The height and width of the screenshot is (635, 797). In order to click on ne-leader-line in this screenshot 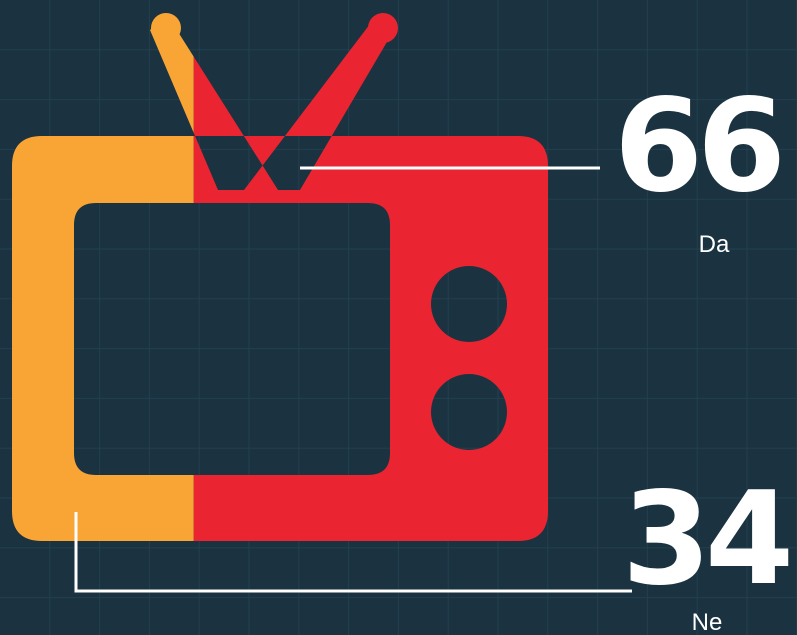, I will do `click(353, 552)`.